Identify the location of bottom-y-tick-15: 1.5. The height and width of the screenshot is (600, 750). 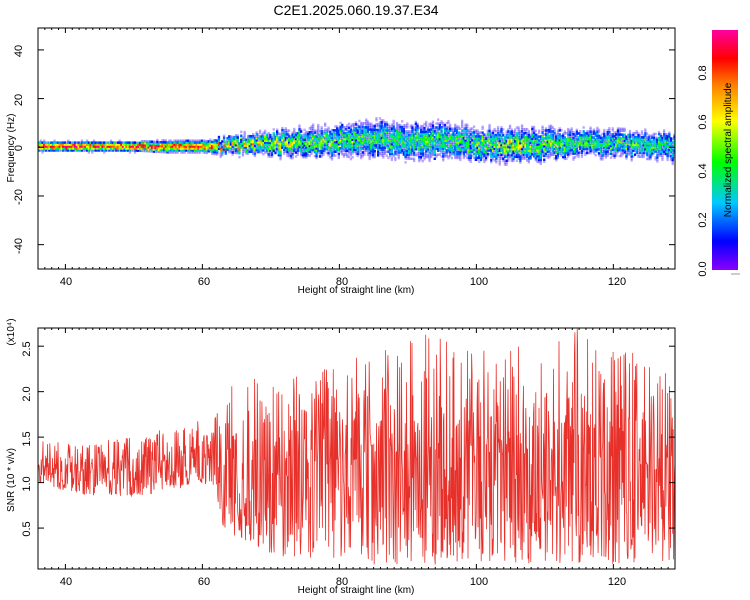
(27, 438).